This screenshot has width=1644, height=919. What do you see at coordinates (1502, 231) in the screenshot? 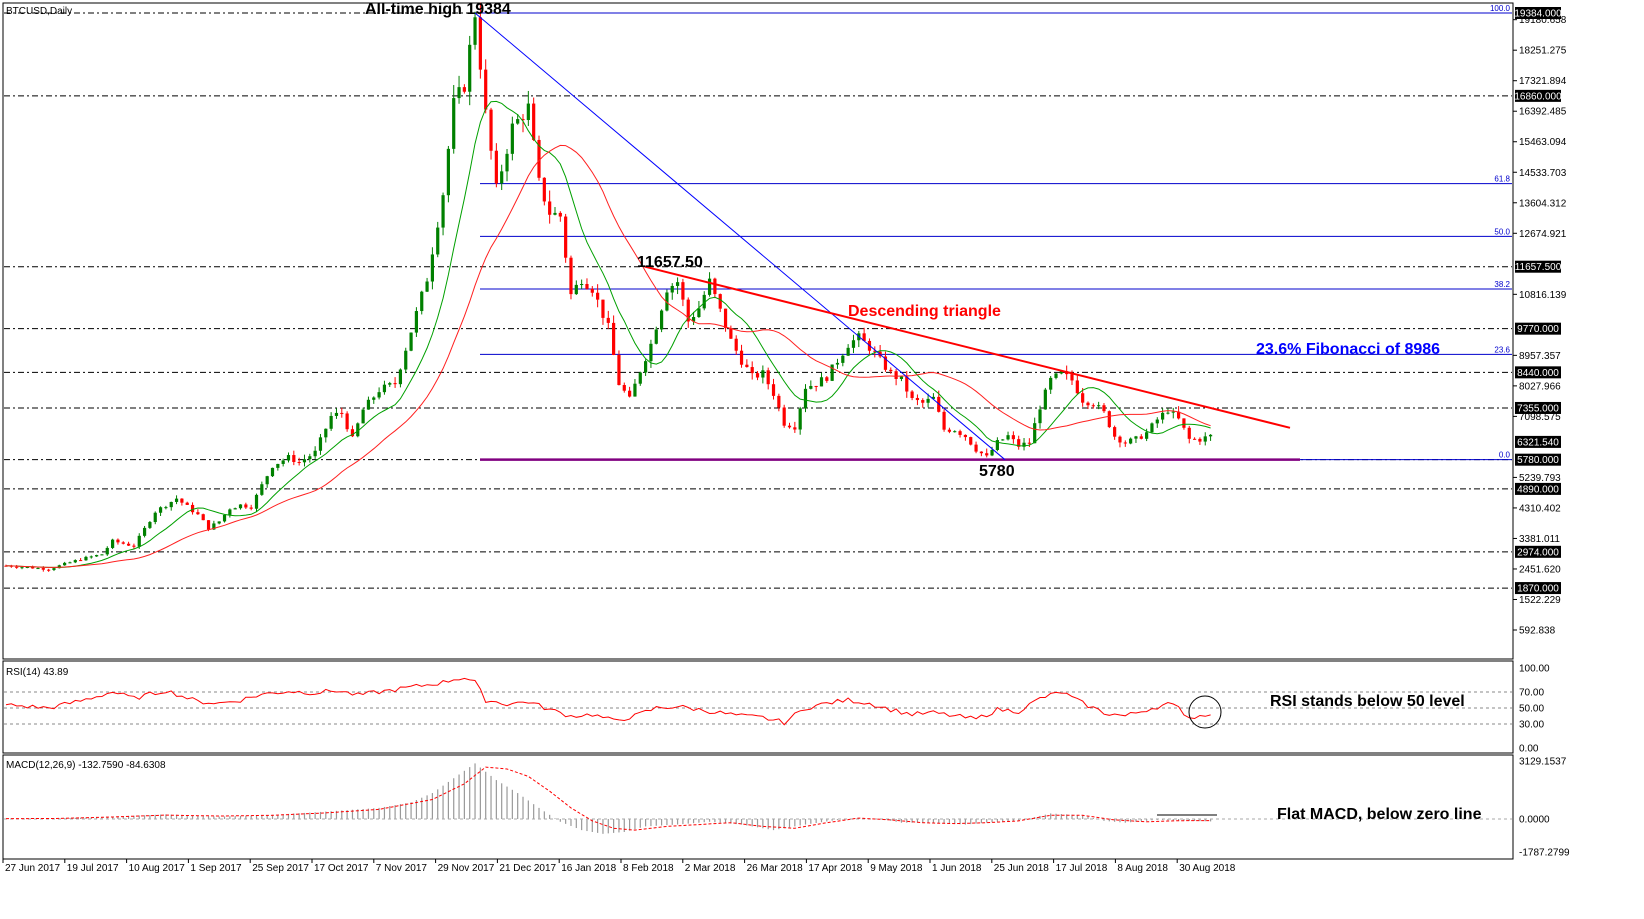
I see `fib-label-2: 50.0` at bounding box center [1502, 231].